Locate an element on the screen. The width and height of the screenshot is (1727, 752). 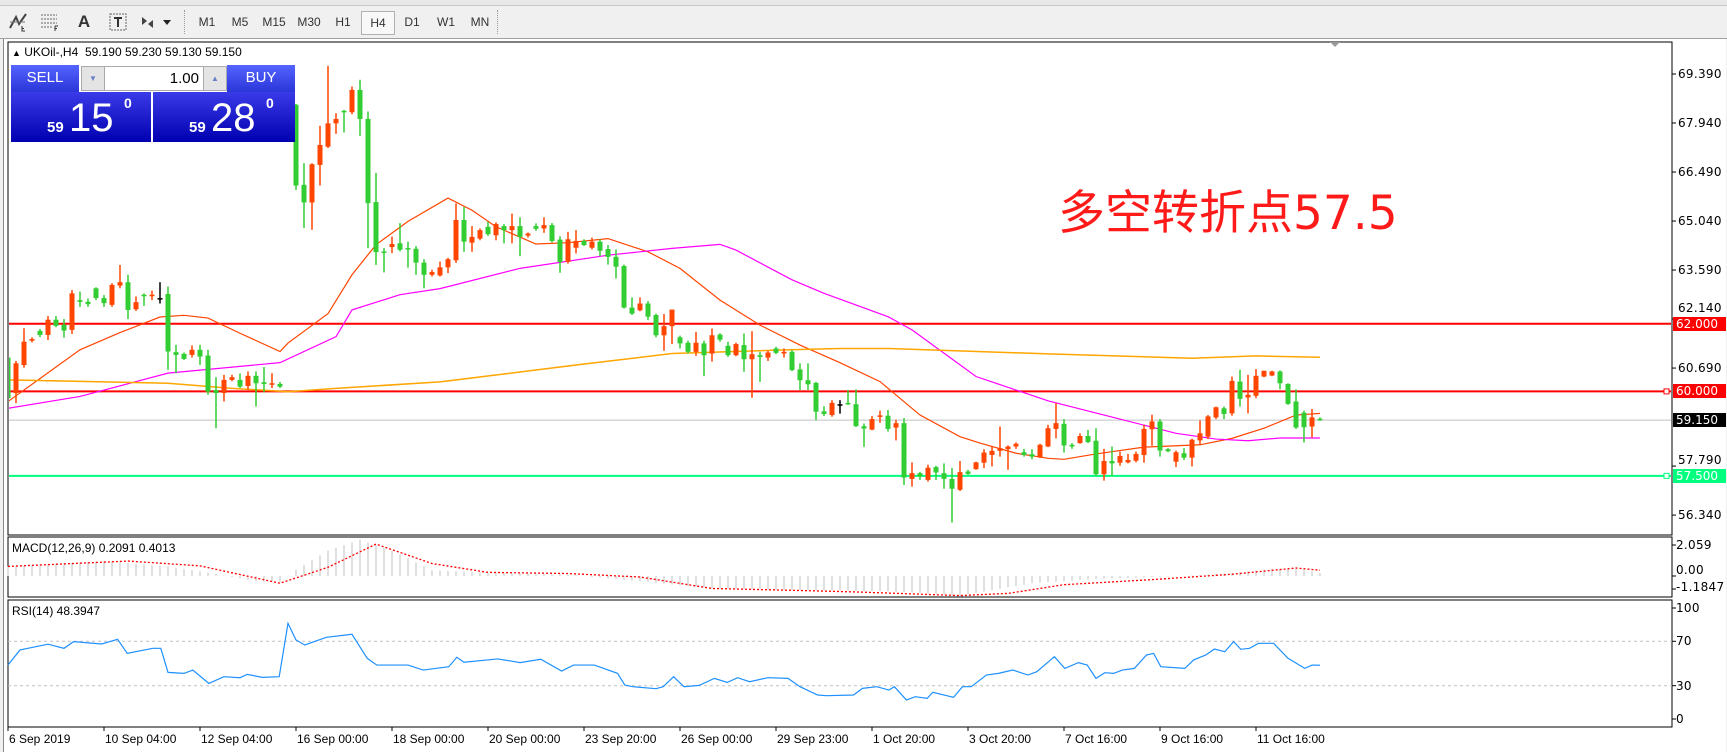
macd-axis-label: 0.00 is located at coordinates (1690, 570).